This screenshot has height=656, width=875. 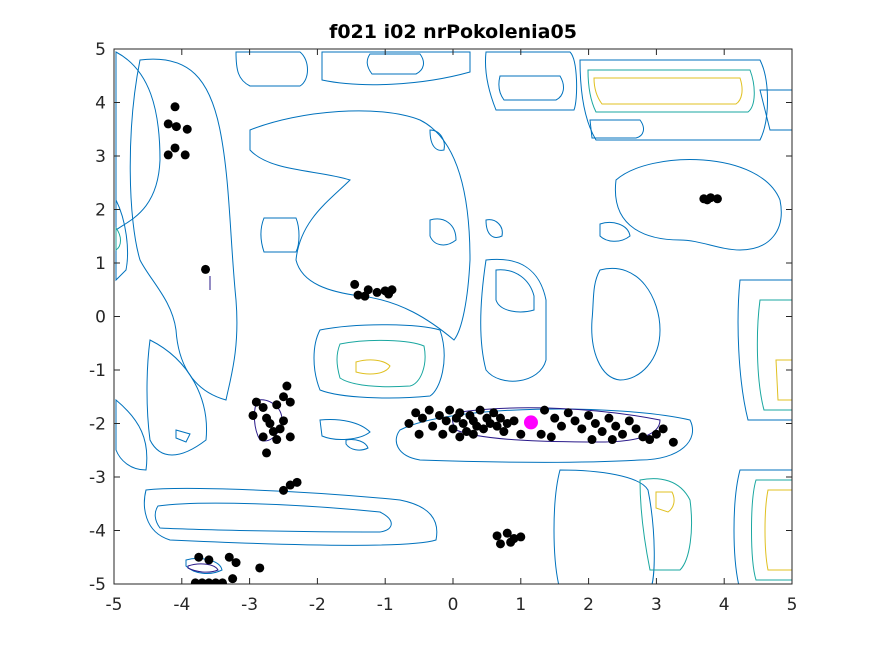 What do you see at coordinates (100, 211) in the screenshot?
I see `y-tick-label: 2` at bounding box center [100, 211].